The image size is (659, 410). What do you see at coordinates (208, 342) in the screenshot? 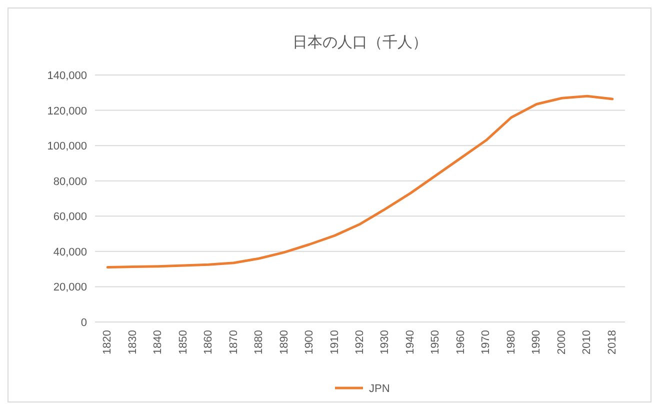
I see `x-tick-label: 1860` at bounding box center [208, 342].